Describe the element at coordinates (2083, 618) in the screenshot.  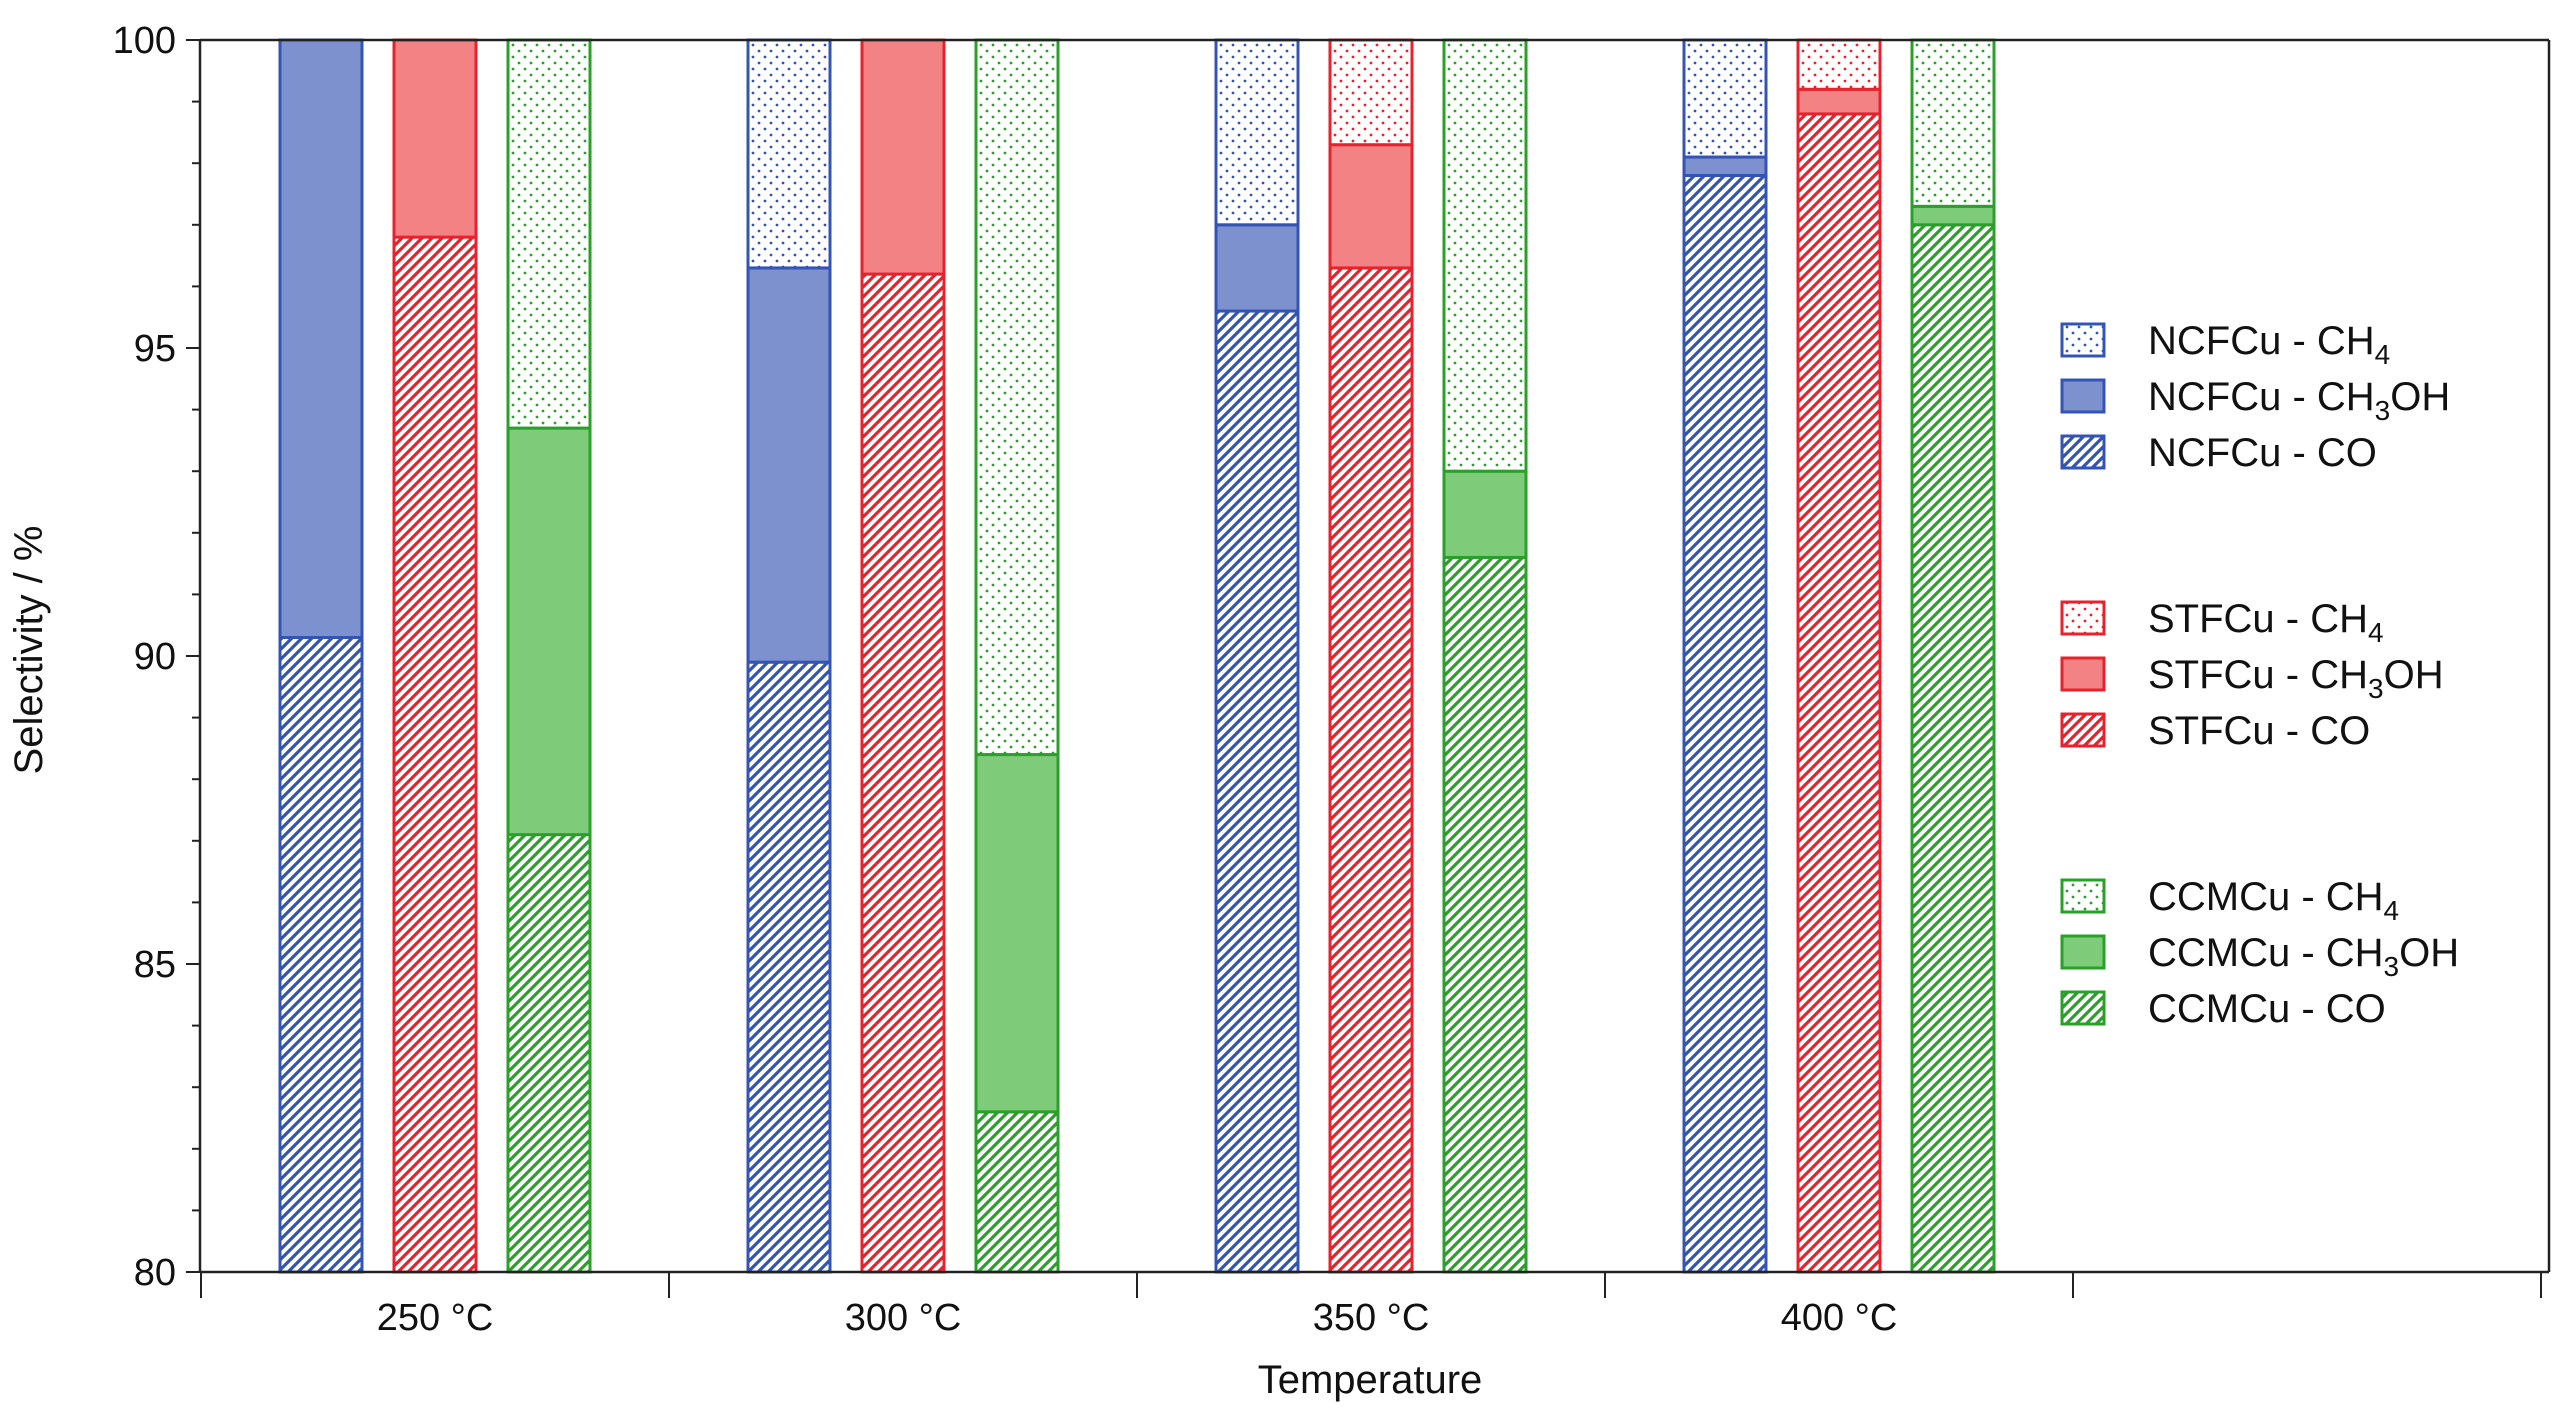
I see `legend-swatch-stfcu-ch4` at that location.